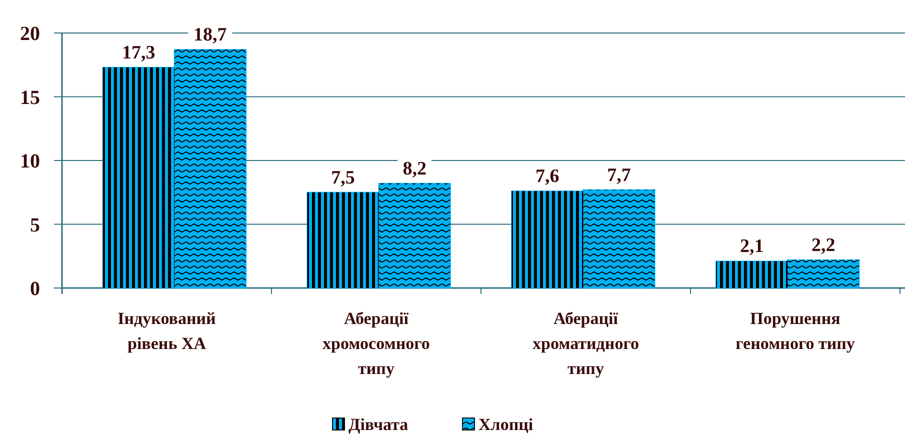 The image size is (905, 444). What do you see at coordinates (211, 35) in the screenshot?
I see `data-label: 18,7` at bounding box center [211, 35].